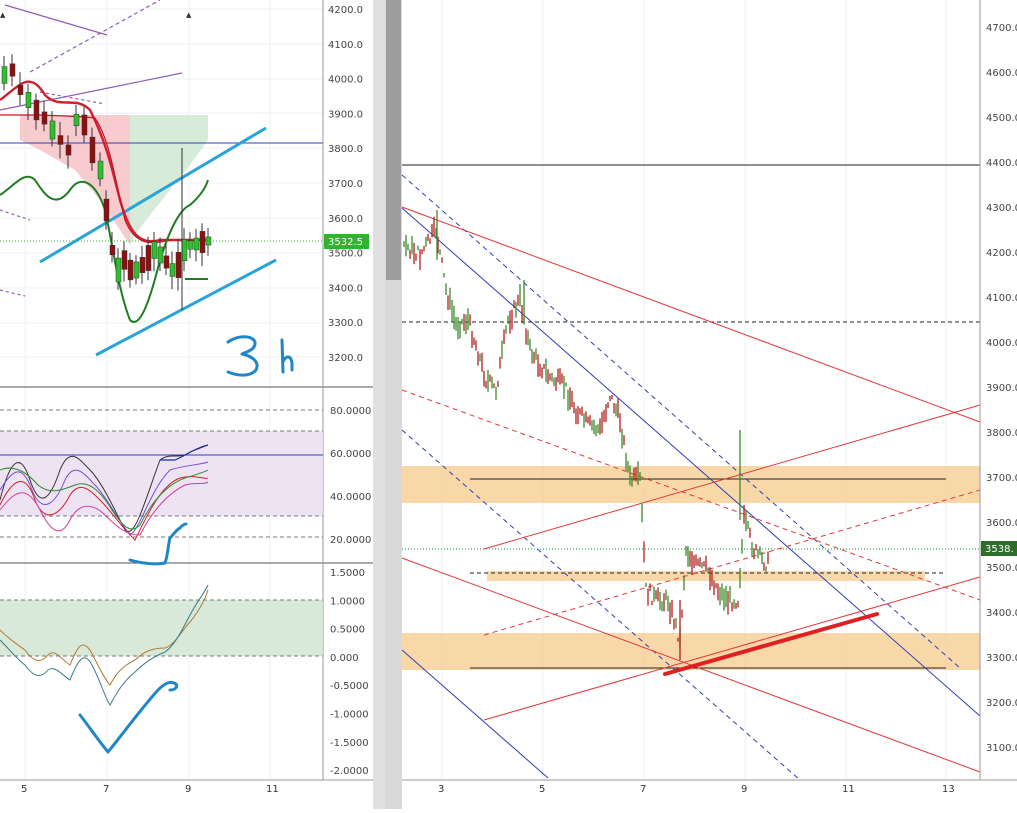  What do you see at coordinates (691, 484) in the screenshot?
I see `resistance-zone` at bounding box center [691, 484].